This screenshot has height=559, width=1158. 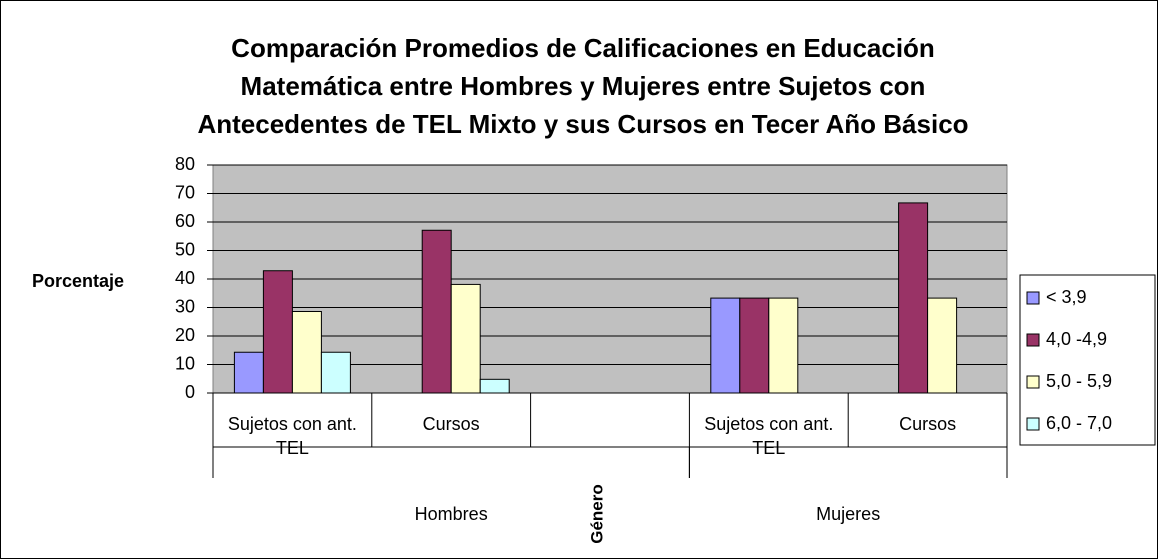 What do you see at coordinates (185, 278) in the screenshot?
I see `y-tick-label: 40` at bounding box center [185, 278].